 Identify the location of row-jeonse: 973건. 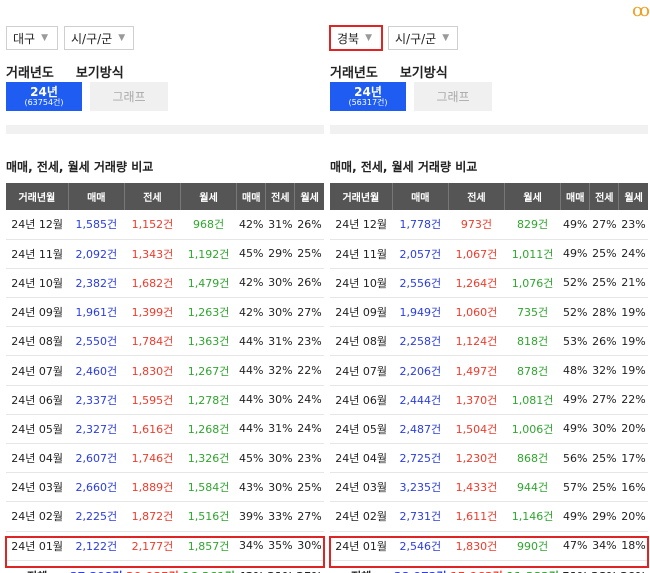
(476, 225).